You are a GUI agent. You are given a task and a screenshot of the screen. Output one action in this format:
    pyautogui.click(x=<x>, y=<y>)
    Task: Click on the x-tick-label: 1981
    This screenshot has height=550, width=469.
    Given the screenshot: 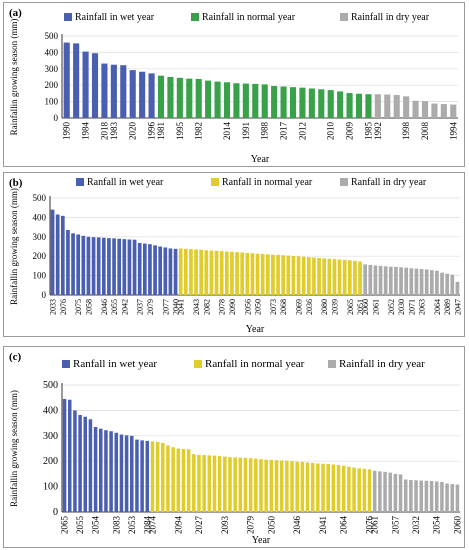 What is the action you would take?
    pyautogui.click(x=161, y=131)
    